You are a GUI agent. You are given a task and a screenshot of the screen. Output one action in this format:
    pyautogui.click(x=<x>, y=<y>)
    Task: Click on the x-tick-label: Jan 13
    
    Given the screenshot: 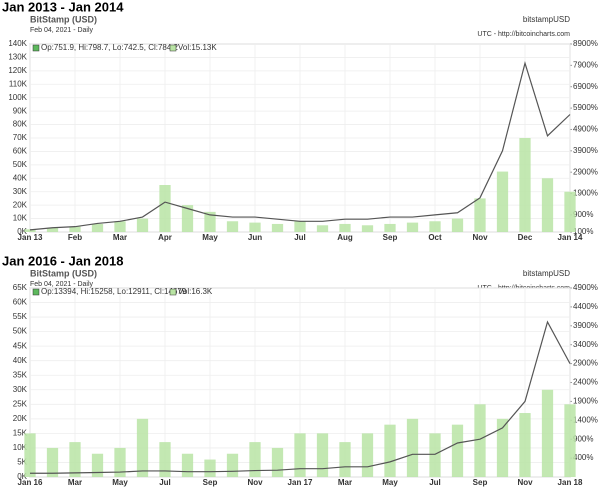 What is the action you would take?
    pyautogui.click(x=30, y=237)
    